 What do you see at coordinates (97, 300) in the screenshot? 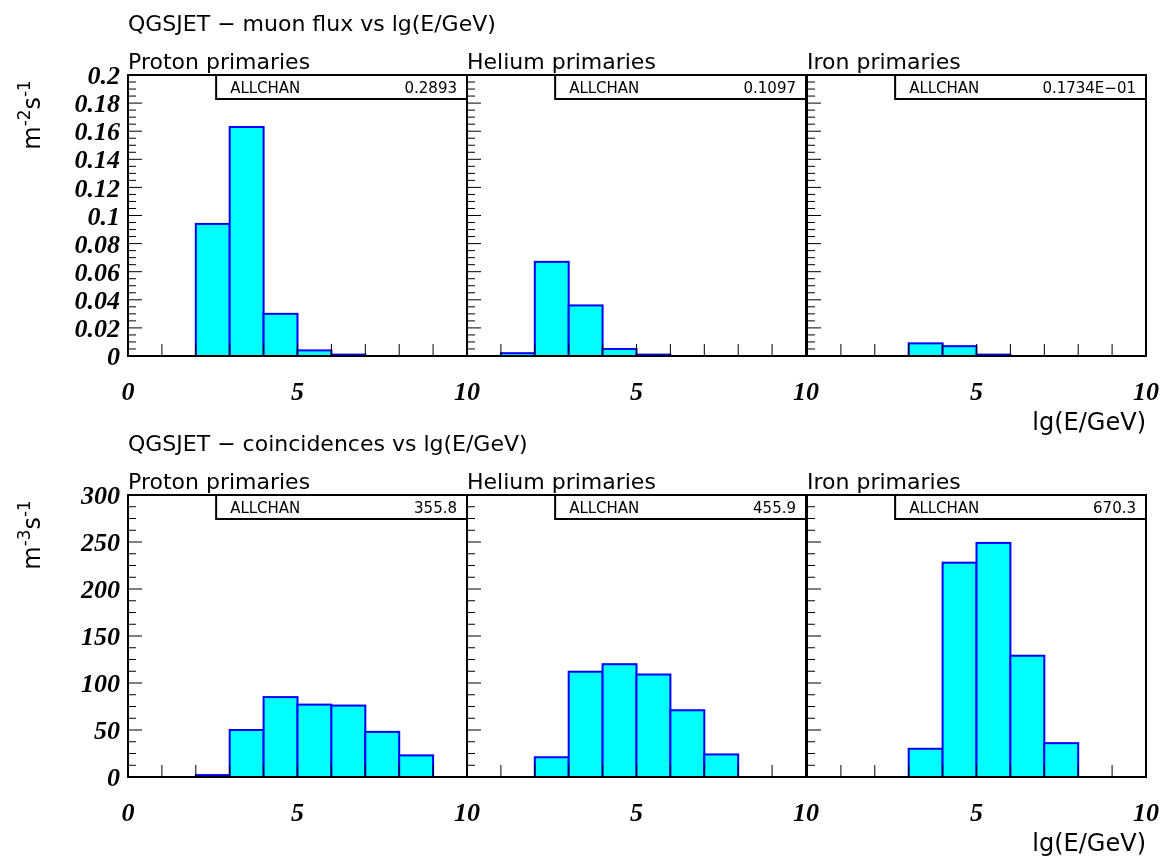
I see `y-tick-label: 0.04` at bounding box center [97, 300].